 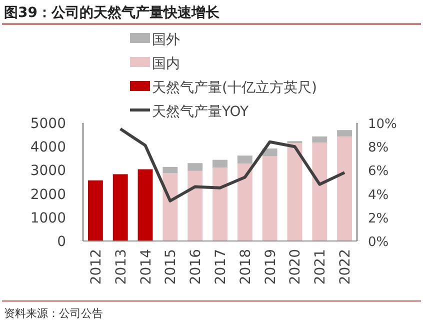 What do you see at coordinates (48, 148) in the screenshot?
I see `y-tick-label: 4000` at bounding box center [48, 148].